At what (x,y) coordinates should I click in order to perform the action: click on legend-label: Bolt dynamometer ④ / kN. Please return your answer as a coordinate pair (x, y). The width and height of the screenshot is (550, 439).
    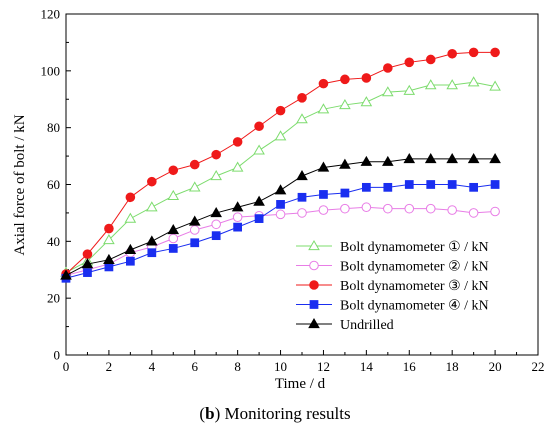
    Looking at the image, I should click on (414, 306).